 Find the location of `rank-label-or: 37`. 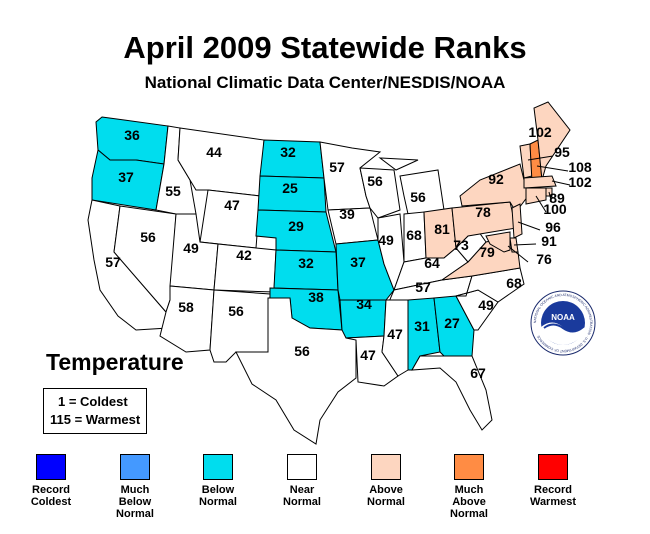

rank-label-or: 37 is located at coordinates (126, 177).